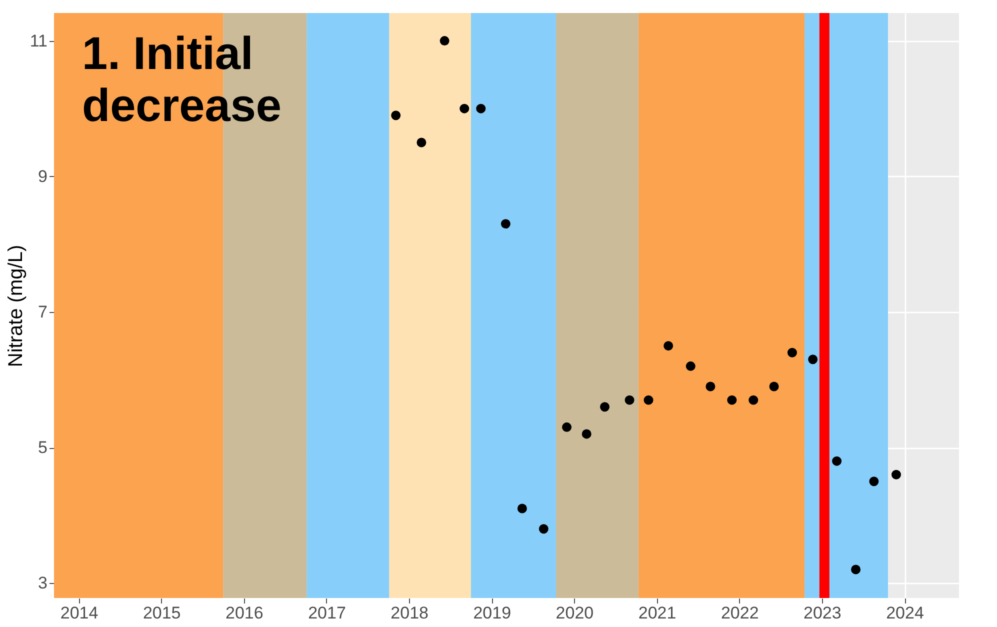 The image size is (997, 627). Describe the element at coordinates (43, 583) in the screenshot. I see `y-tick-label: 3` at that location.